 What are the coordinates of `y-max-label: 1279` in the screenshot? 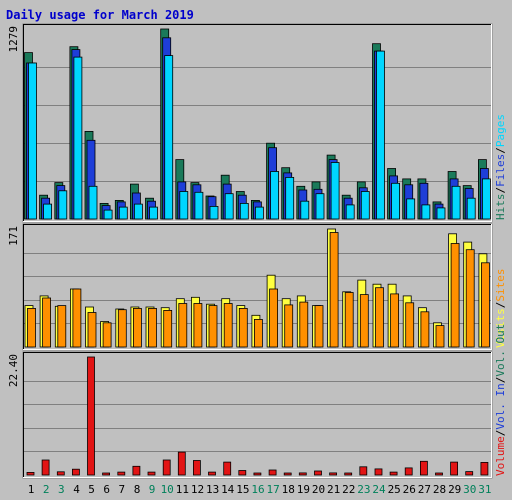 It's located at (13, 39).